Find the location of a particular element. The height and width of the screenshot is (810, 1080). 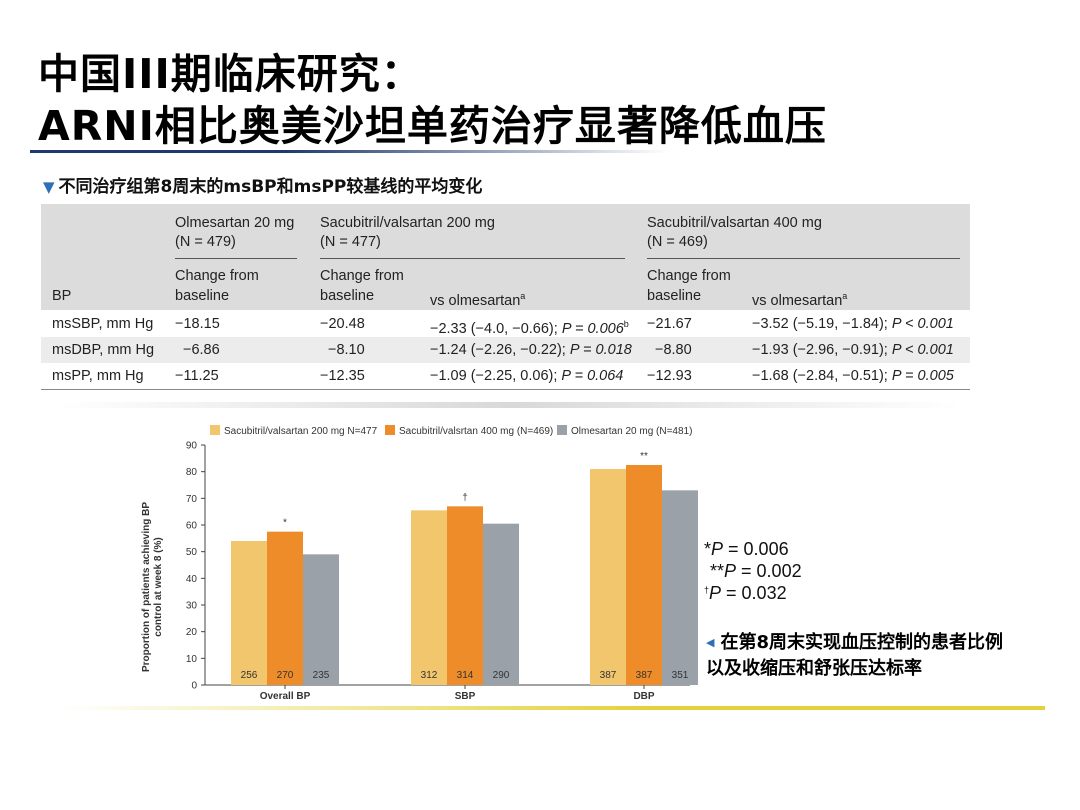

side-note-line1: ◀ 在第8周末实现血压控制的患者比例 is located at coordinates (854, 642).